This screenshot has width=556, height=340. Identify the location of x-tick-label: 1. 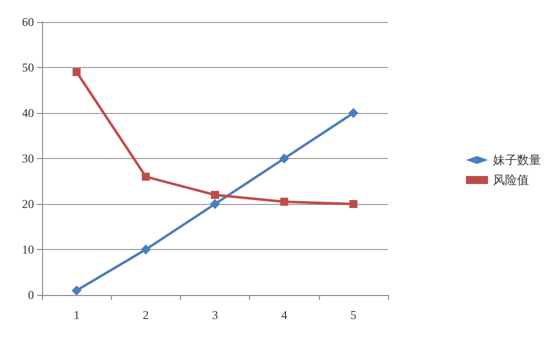
(77, 315).